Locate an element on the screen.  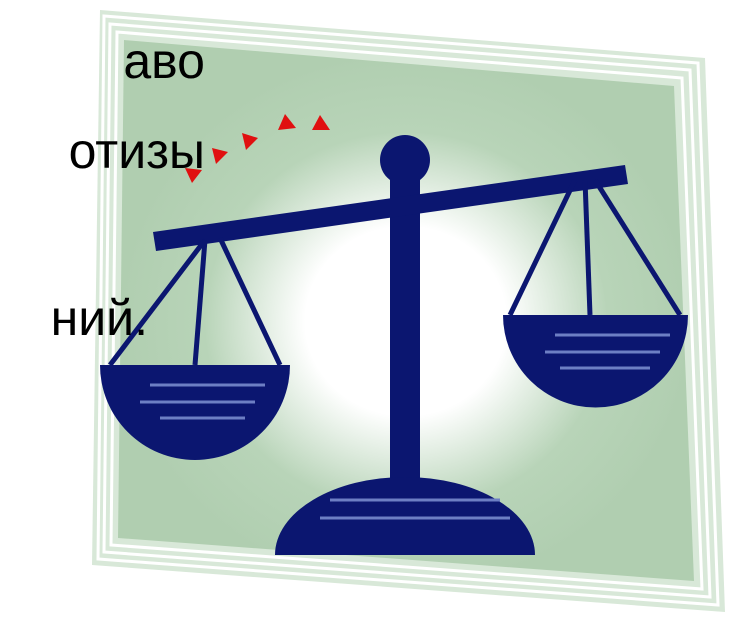
text-line: ний. is located at coordinates (99, 318).